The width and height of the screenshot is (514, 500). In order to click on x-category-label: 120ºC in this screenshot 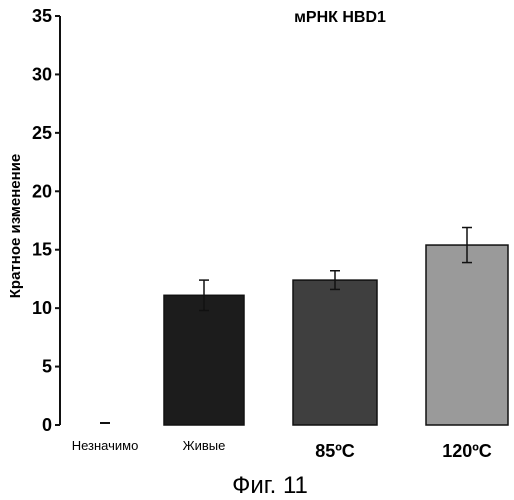, I will do `click(467, 451)`.